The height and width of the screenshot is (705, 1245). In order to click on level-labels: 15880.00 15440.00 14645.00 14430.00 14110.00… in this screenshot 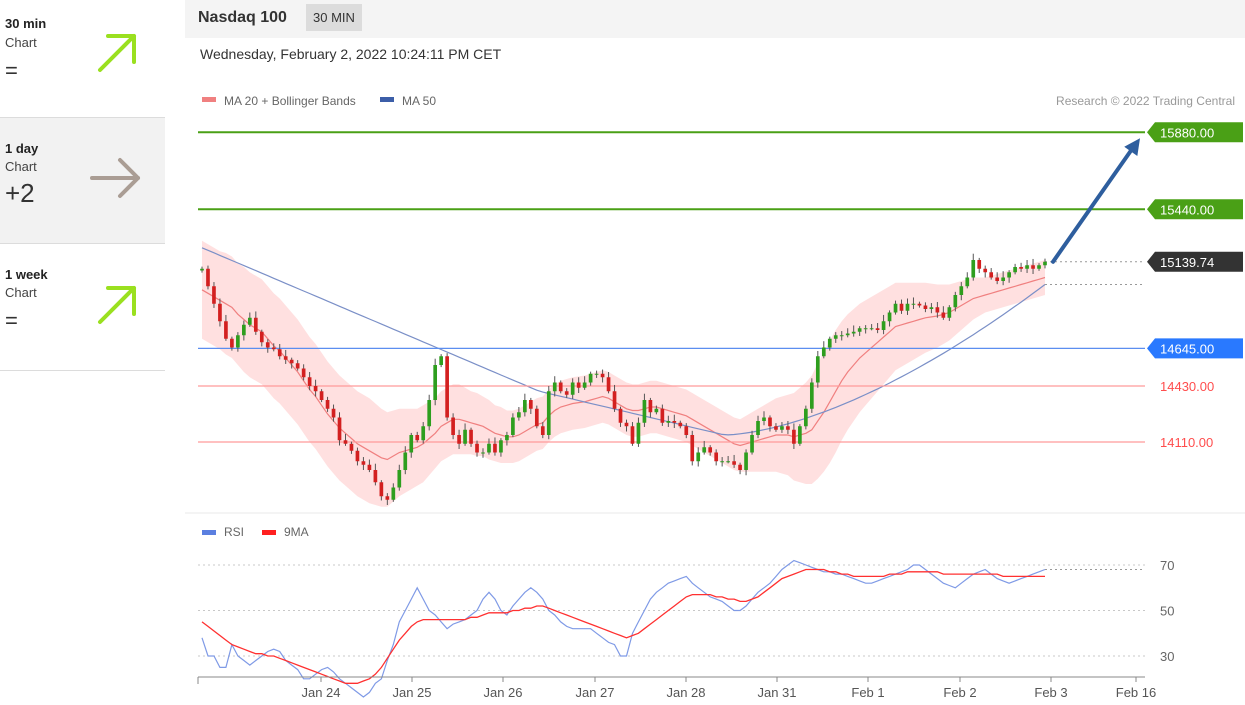, I will do `click(1195, 286)`.